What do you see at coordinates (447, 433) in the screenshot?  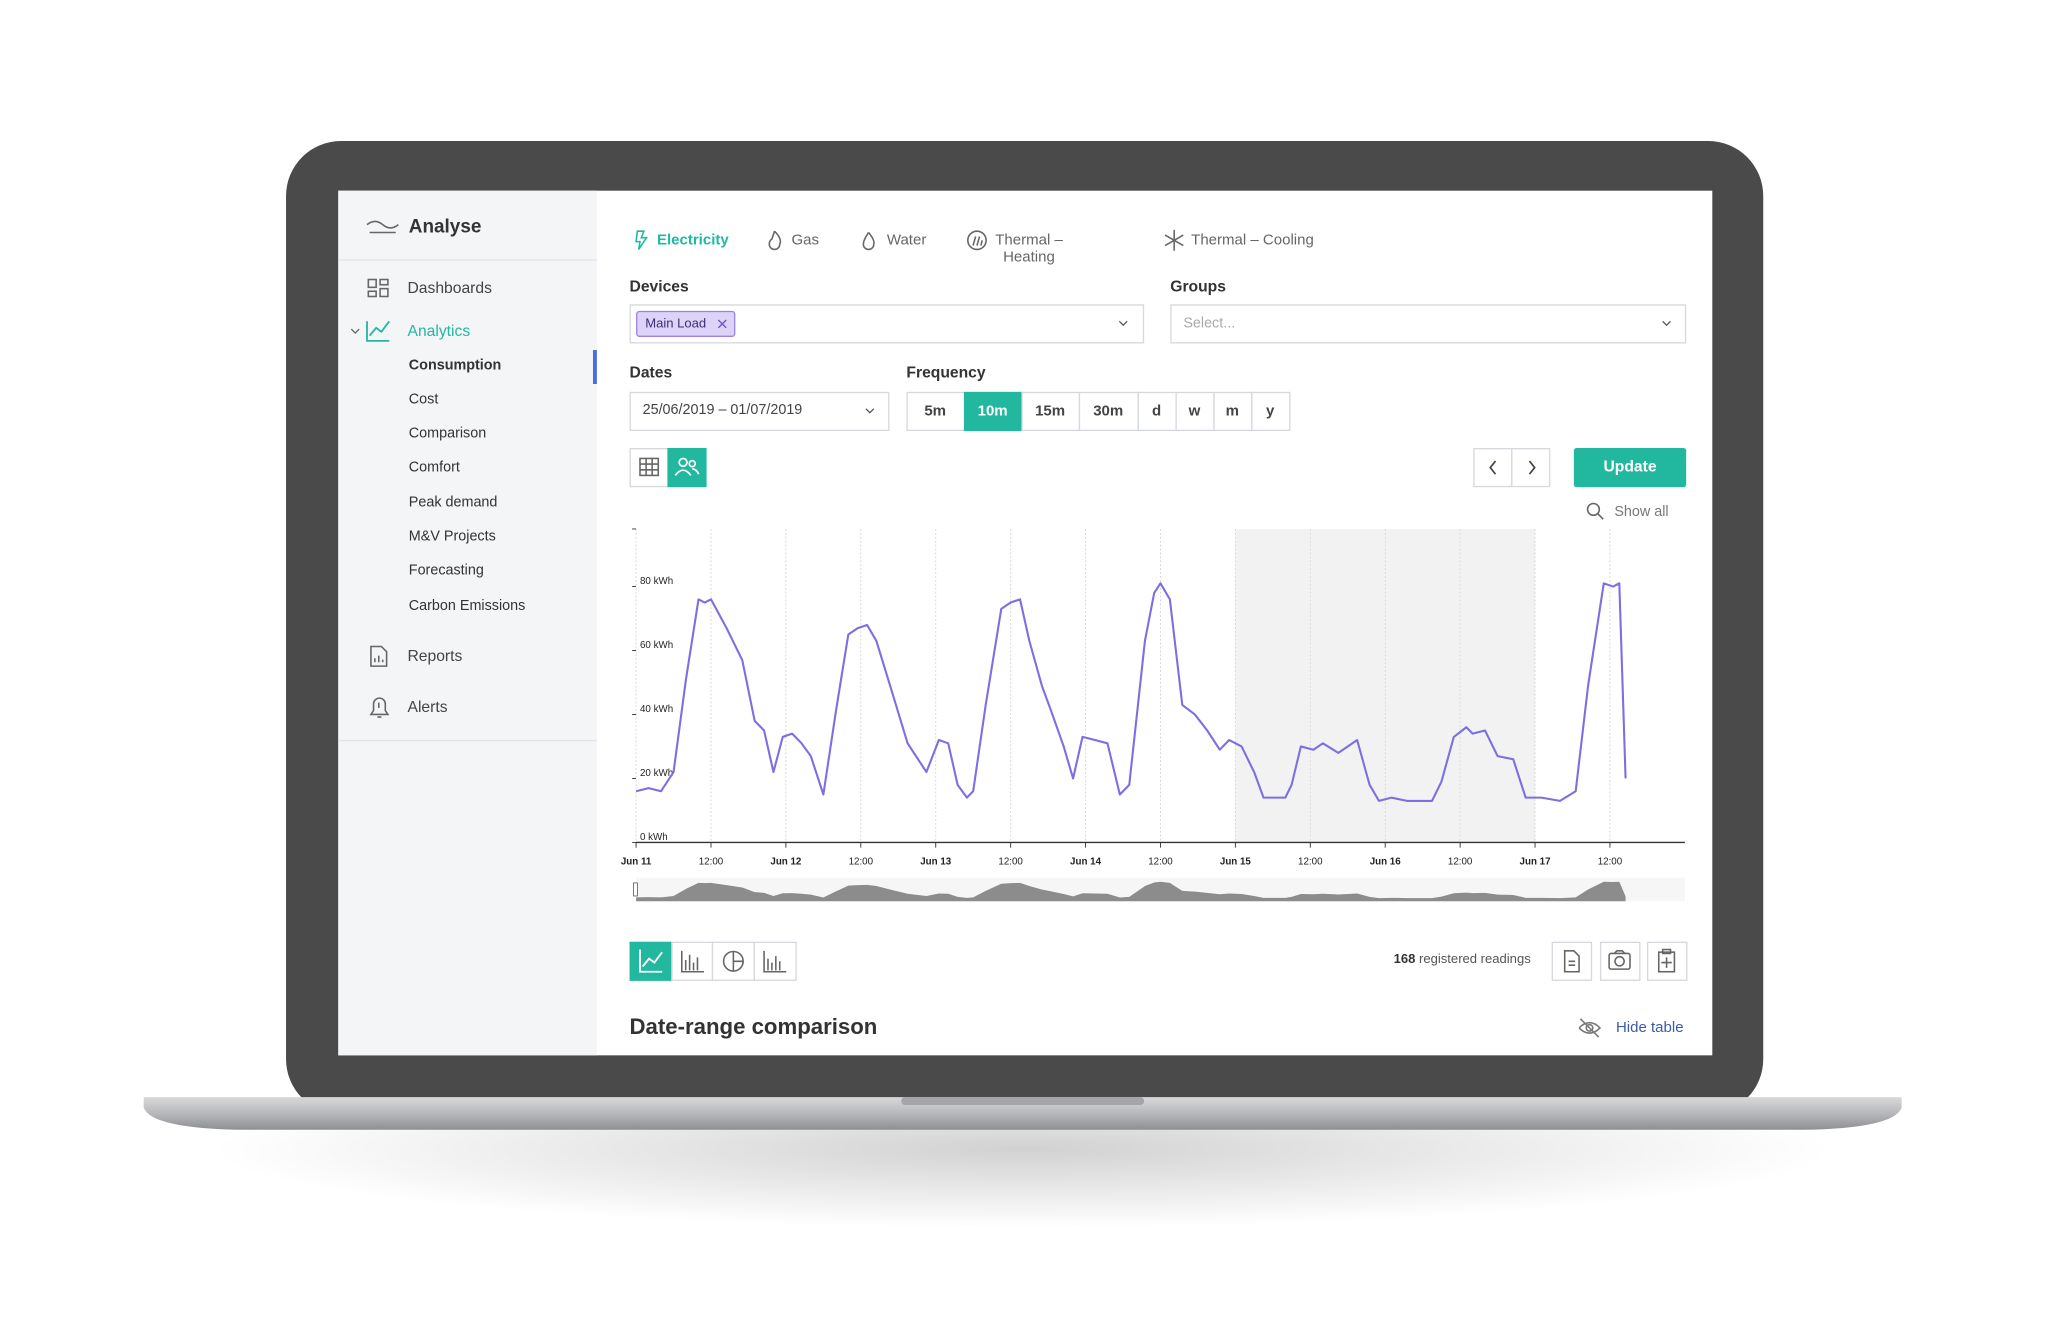 I see `sub-nav-item: Comparison` at bounding box center [447, 433].